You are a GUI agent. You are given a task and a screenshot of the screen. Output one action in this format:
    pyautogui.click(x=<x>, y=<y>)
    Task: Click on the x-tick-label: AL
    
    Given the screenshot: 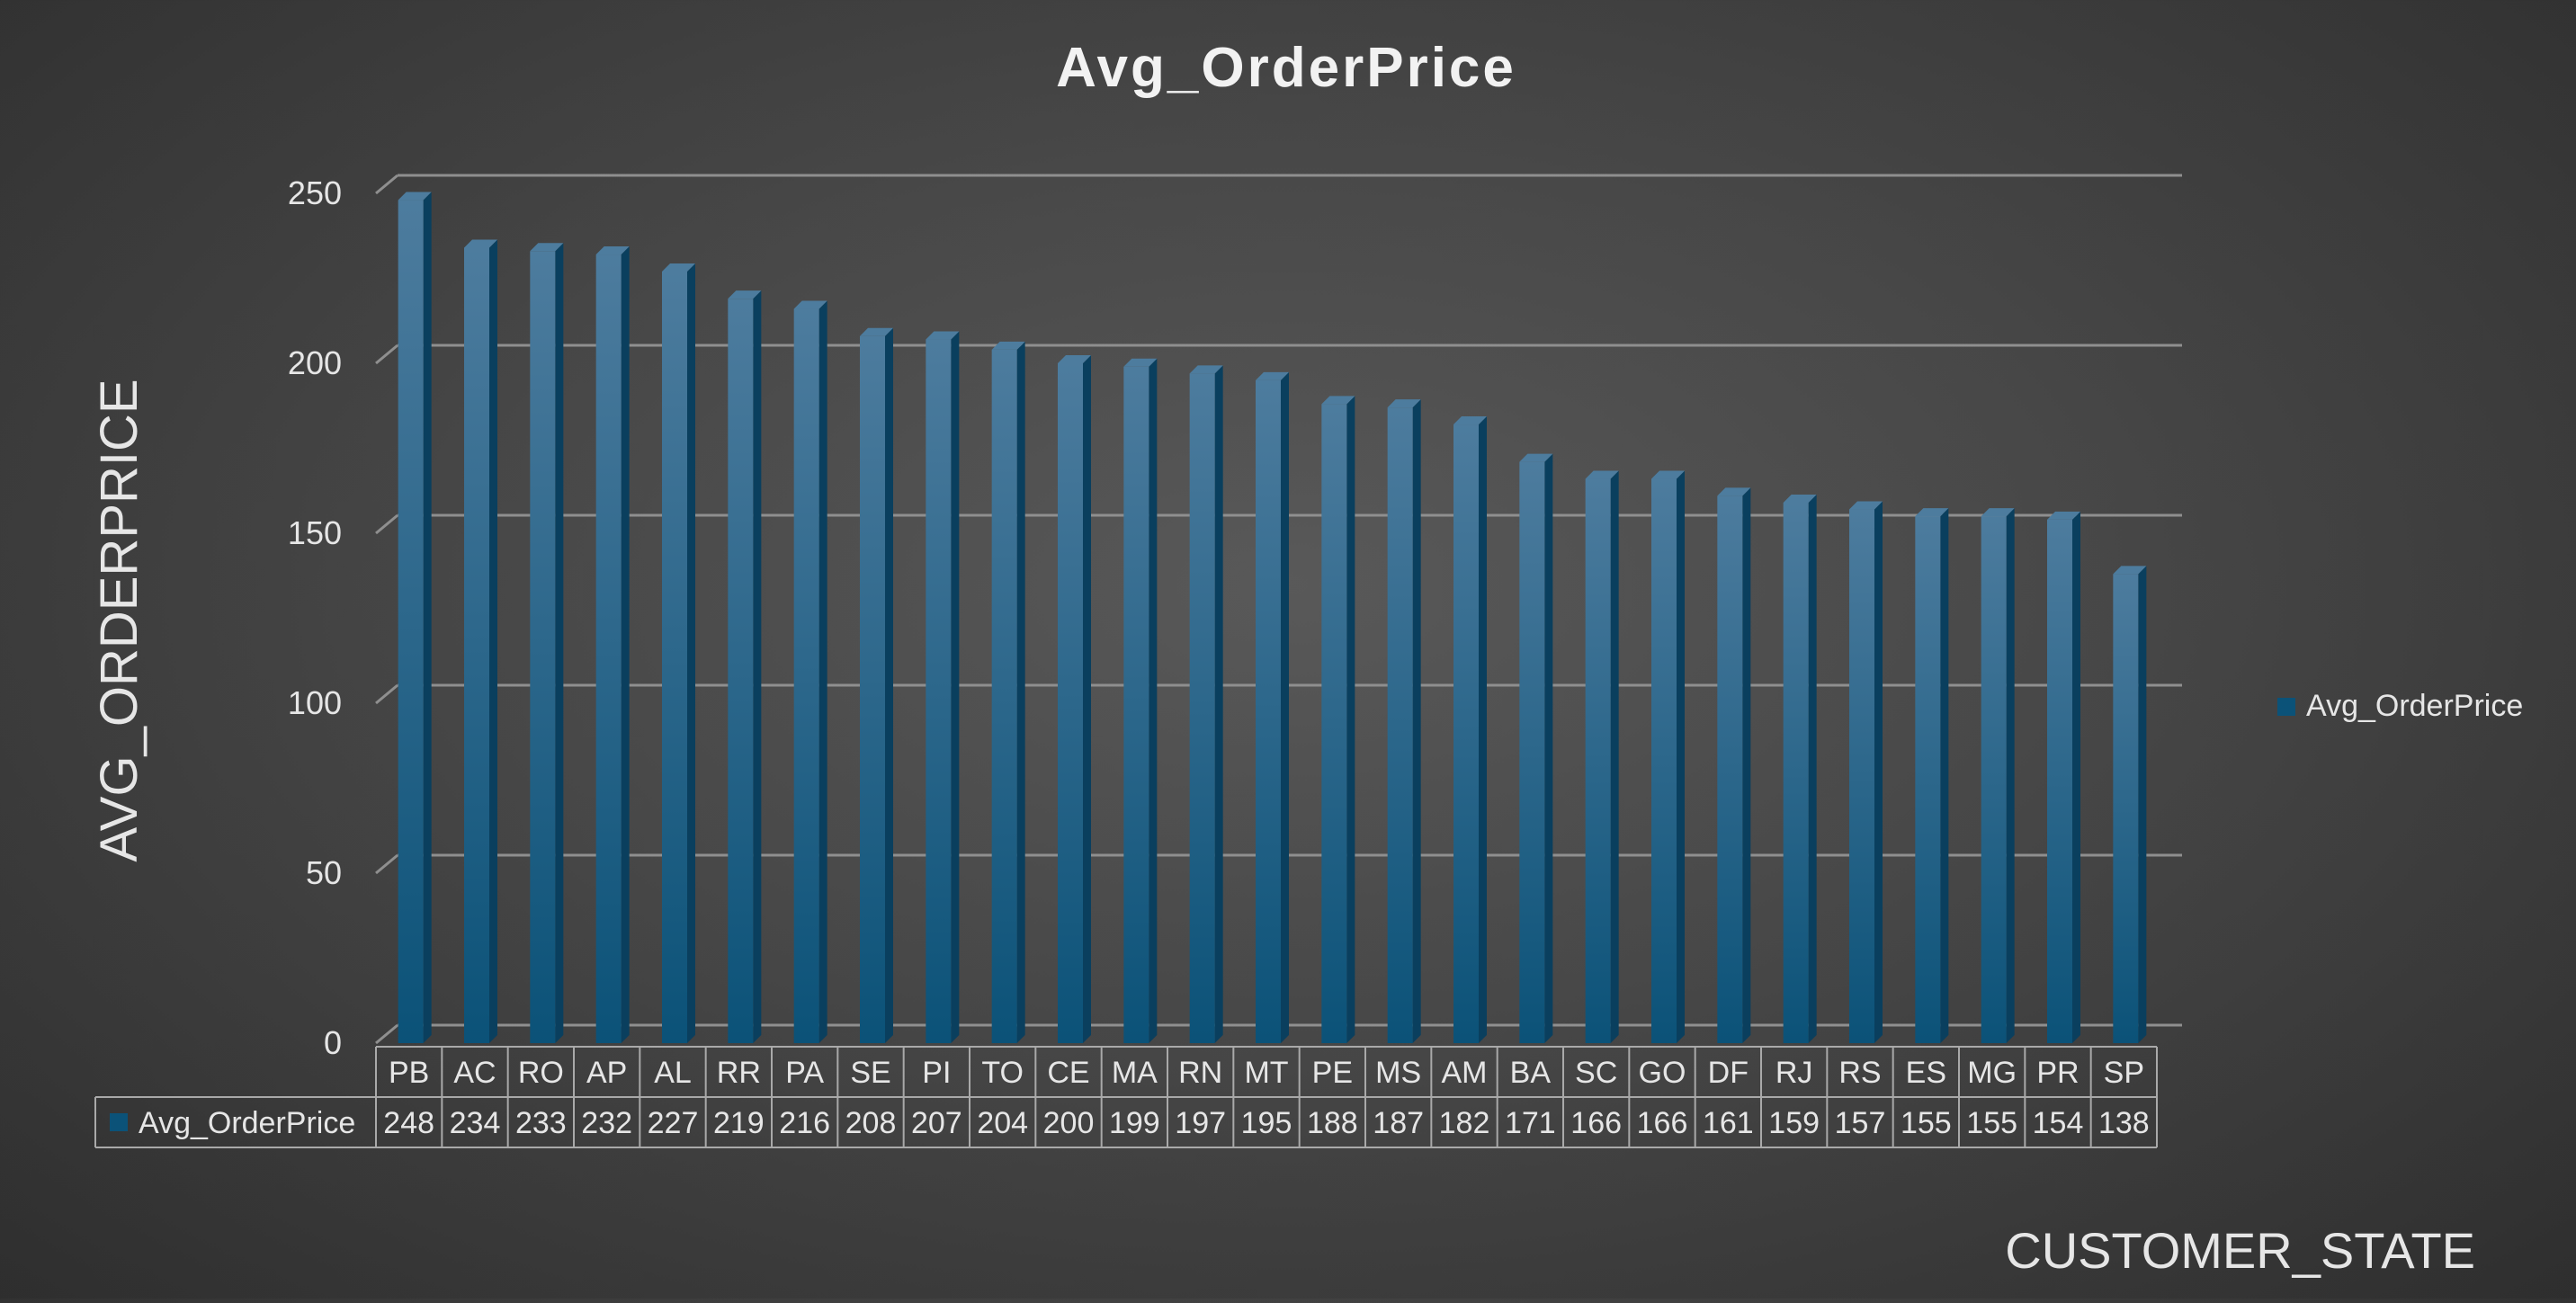 What is the action you would take?
    pyautogui.click(x=673, y=1073)
    